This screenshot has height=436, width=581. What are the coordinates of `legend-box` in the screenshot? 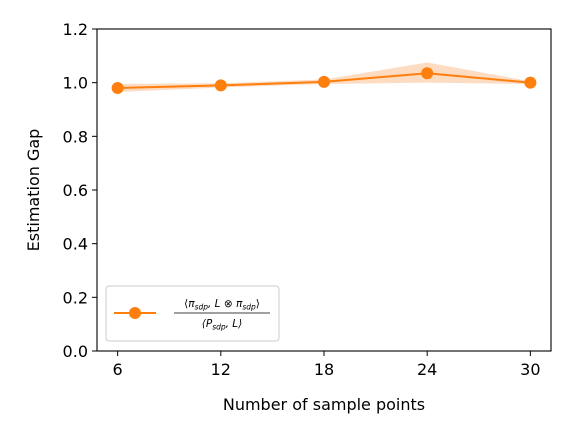 It's located at (192, 313).